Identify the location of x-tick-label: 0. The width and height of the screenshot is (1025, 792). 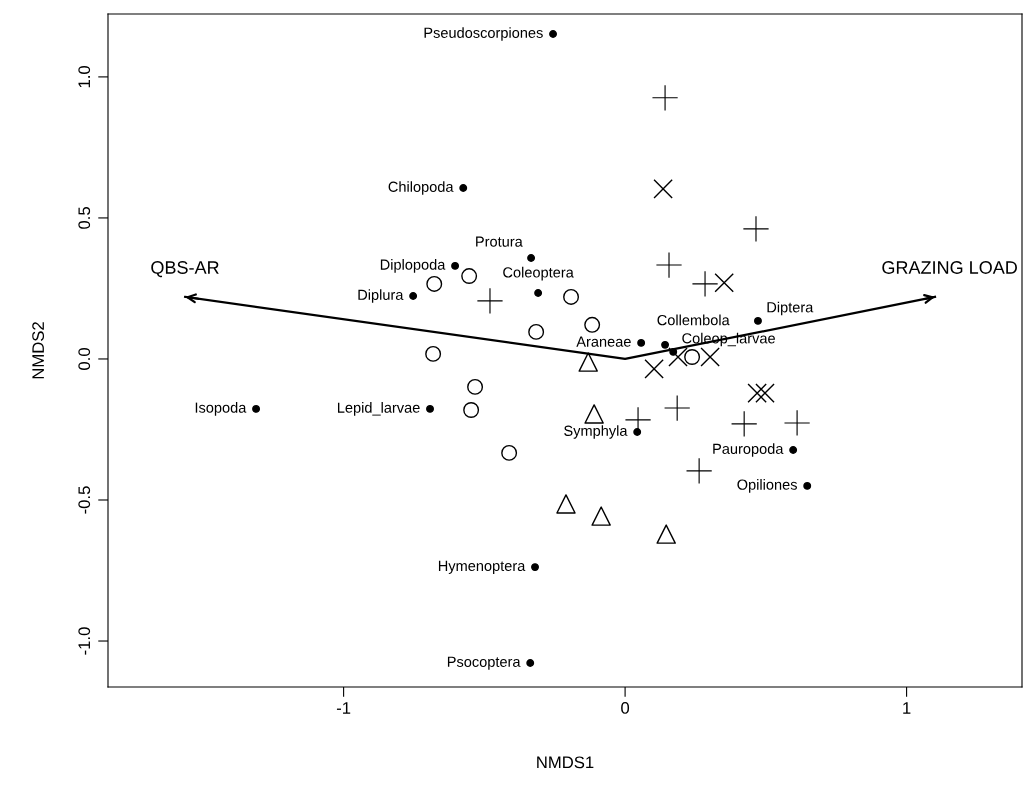
(625, 708).